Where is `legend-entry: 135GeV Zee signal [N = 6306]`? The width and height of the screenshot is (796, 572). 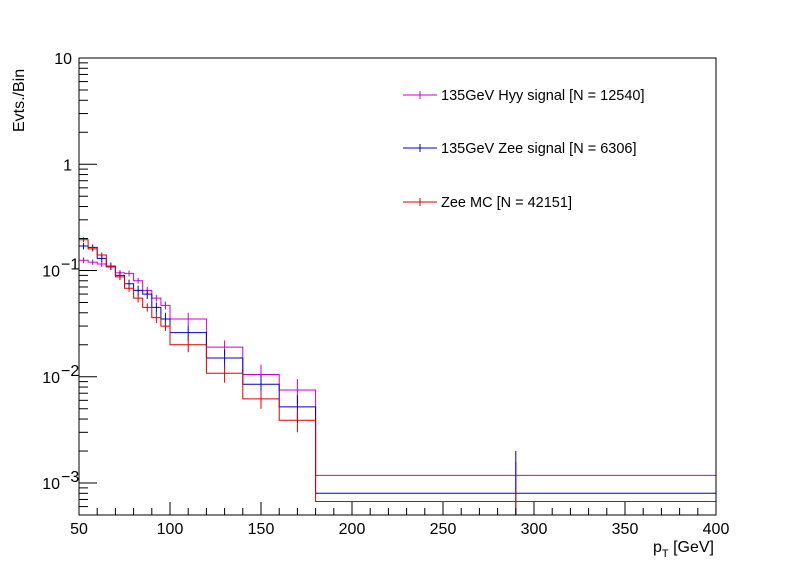 legend-entry: 135GeV Zee signal [N = 6306] is located at coordinates (519, 149).